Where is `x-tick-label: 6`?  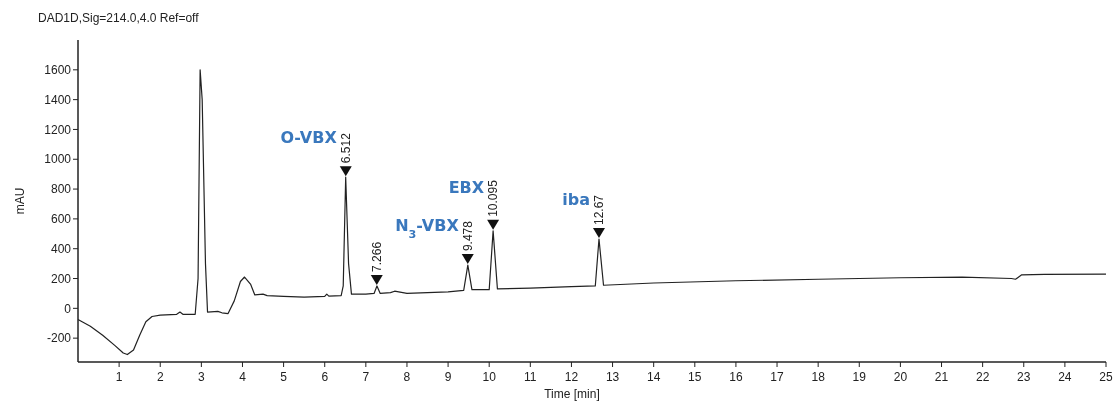 x-tick-label: 6 is located at coordinates (325, 377).